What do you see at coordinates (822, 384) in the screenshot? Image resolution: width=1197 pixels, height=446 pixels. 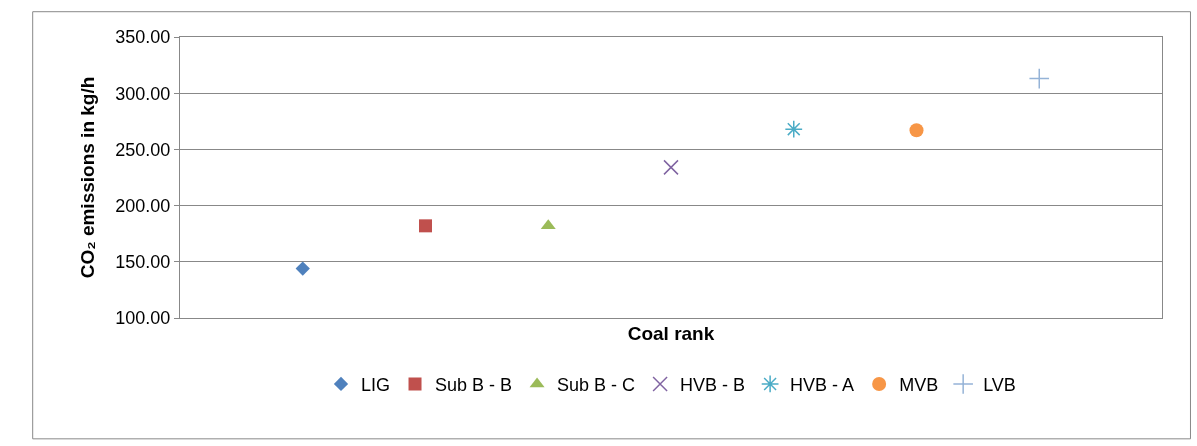 I see `legend-label: HVB - A` at bounding box center [822, 384].